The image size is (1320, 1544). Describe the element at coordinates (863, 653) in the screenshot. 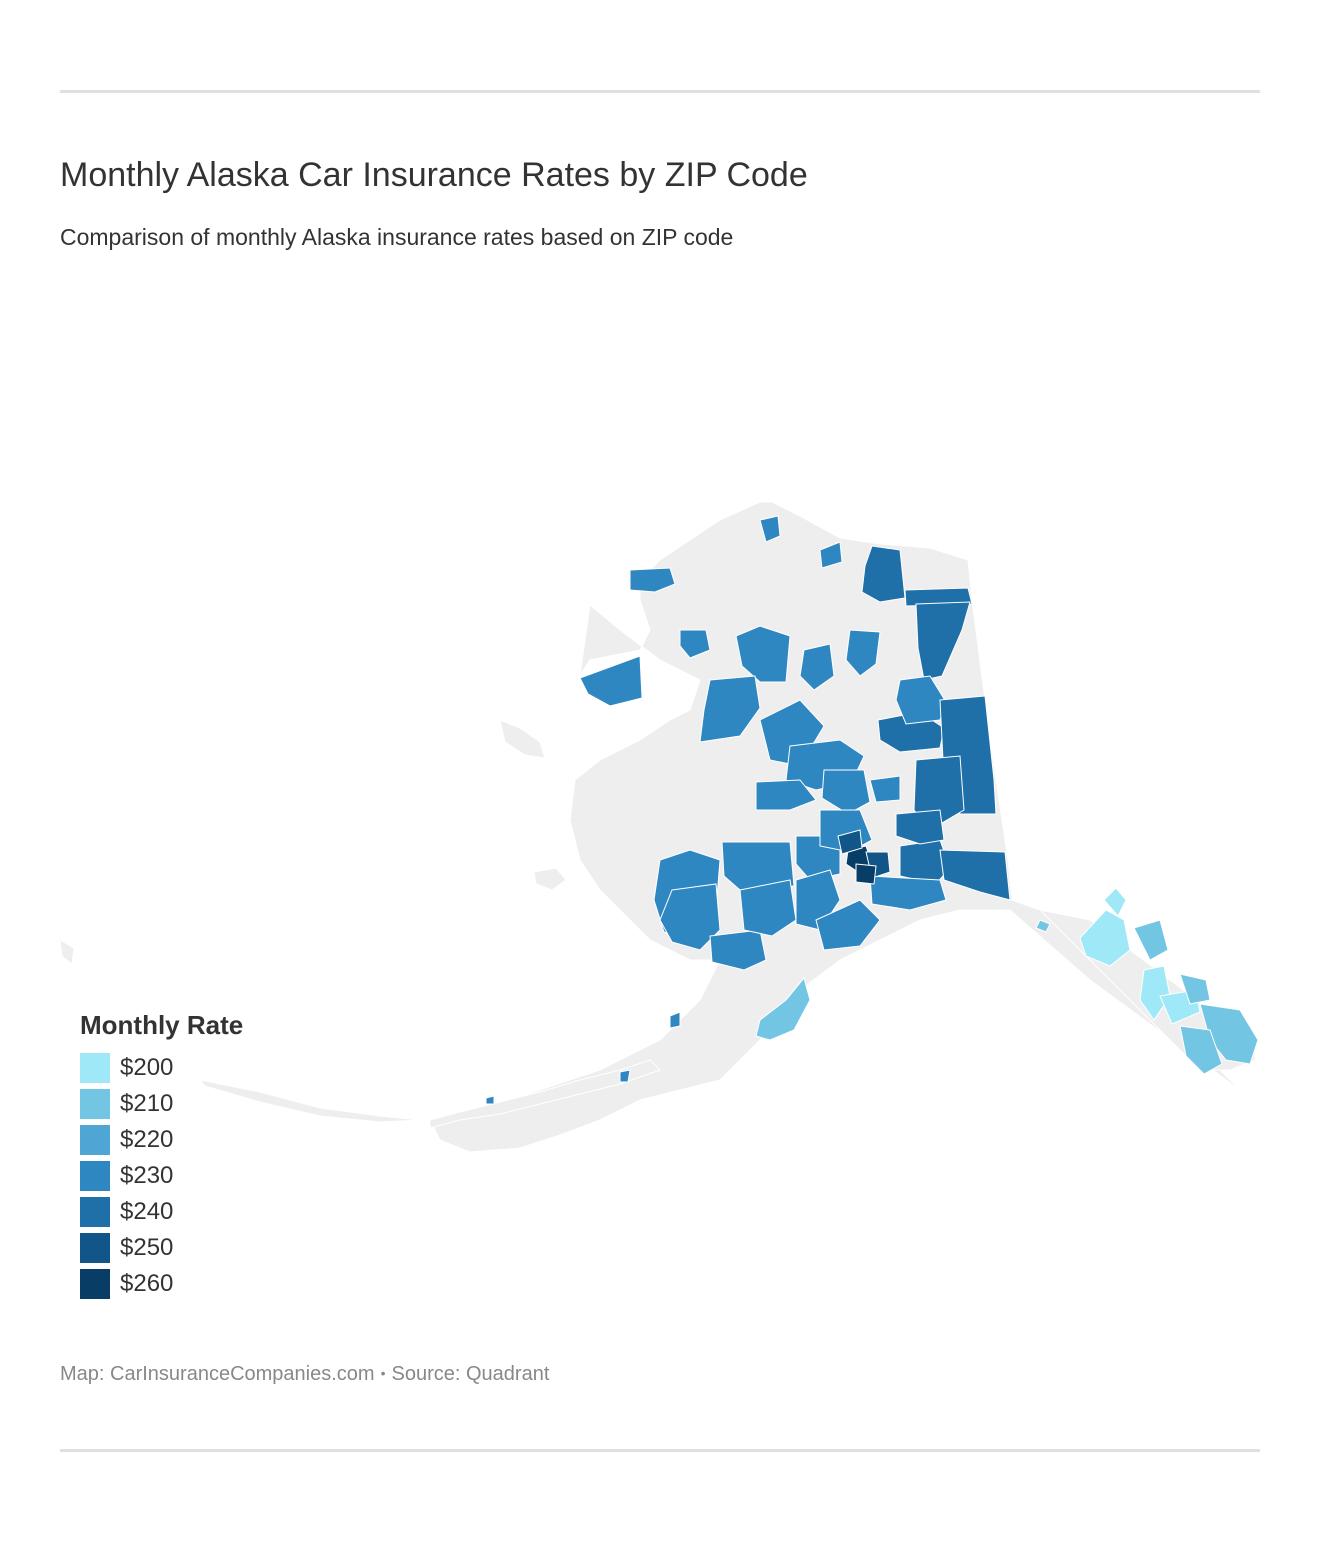

I see `region-northern-interior` at that location.